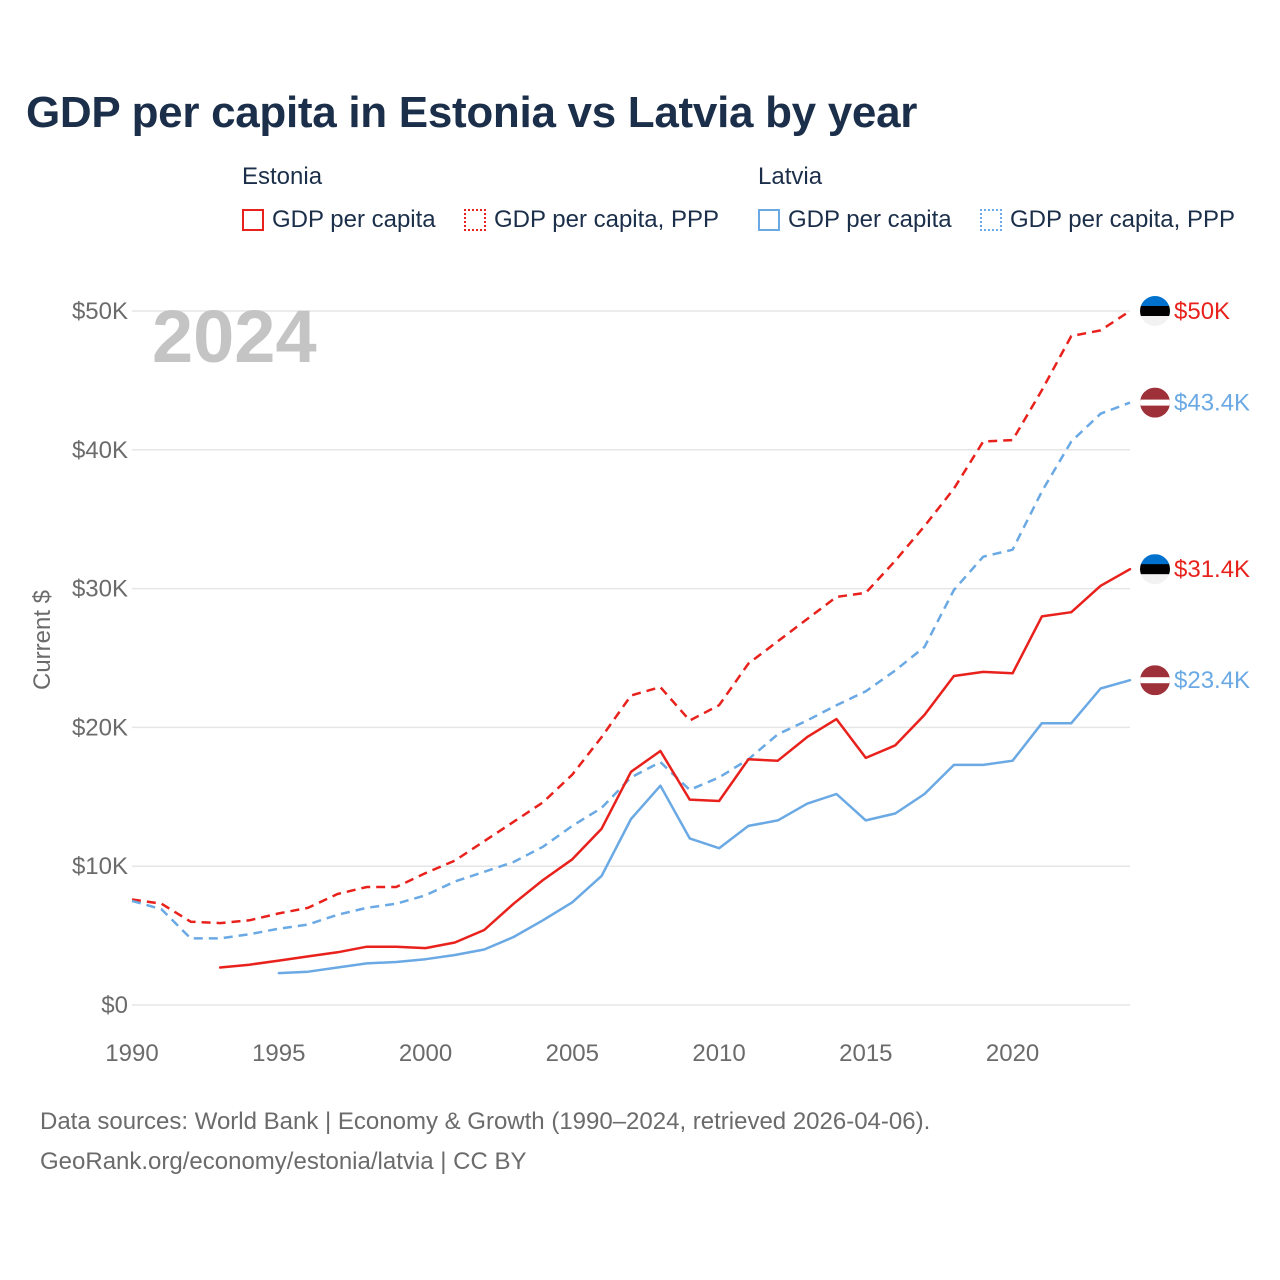  What do you see at coordinates (234, 336) in the screenshot?
I see `year-watermark: 2024` at bounding box center [234, 336].